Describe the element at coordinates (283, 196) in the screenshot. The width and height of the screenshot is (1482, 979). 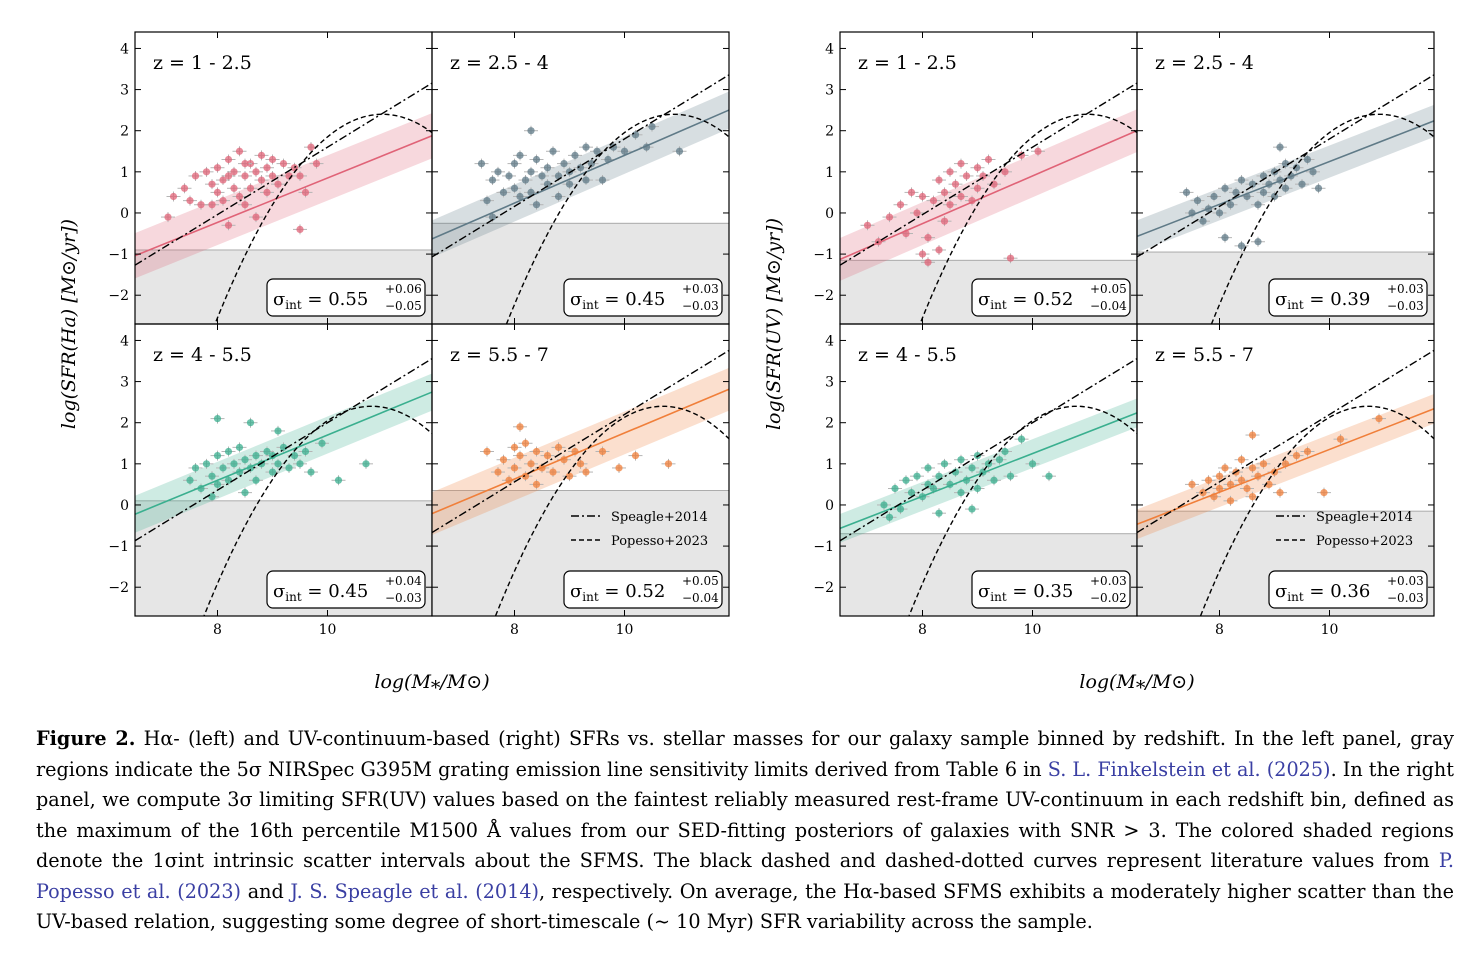
I see `sfms-fit-line` at that location.